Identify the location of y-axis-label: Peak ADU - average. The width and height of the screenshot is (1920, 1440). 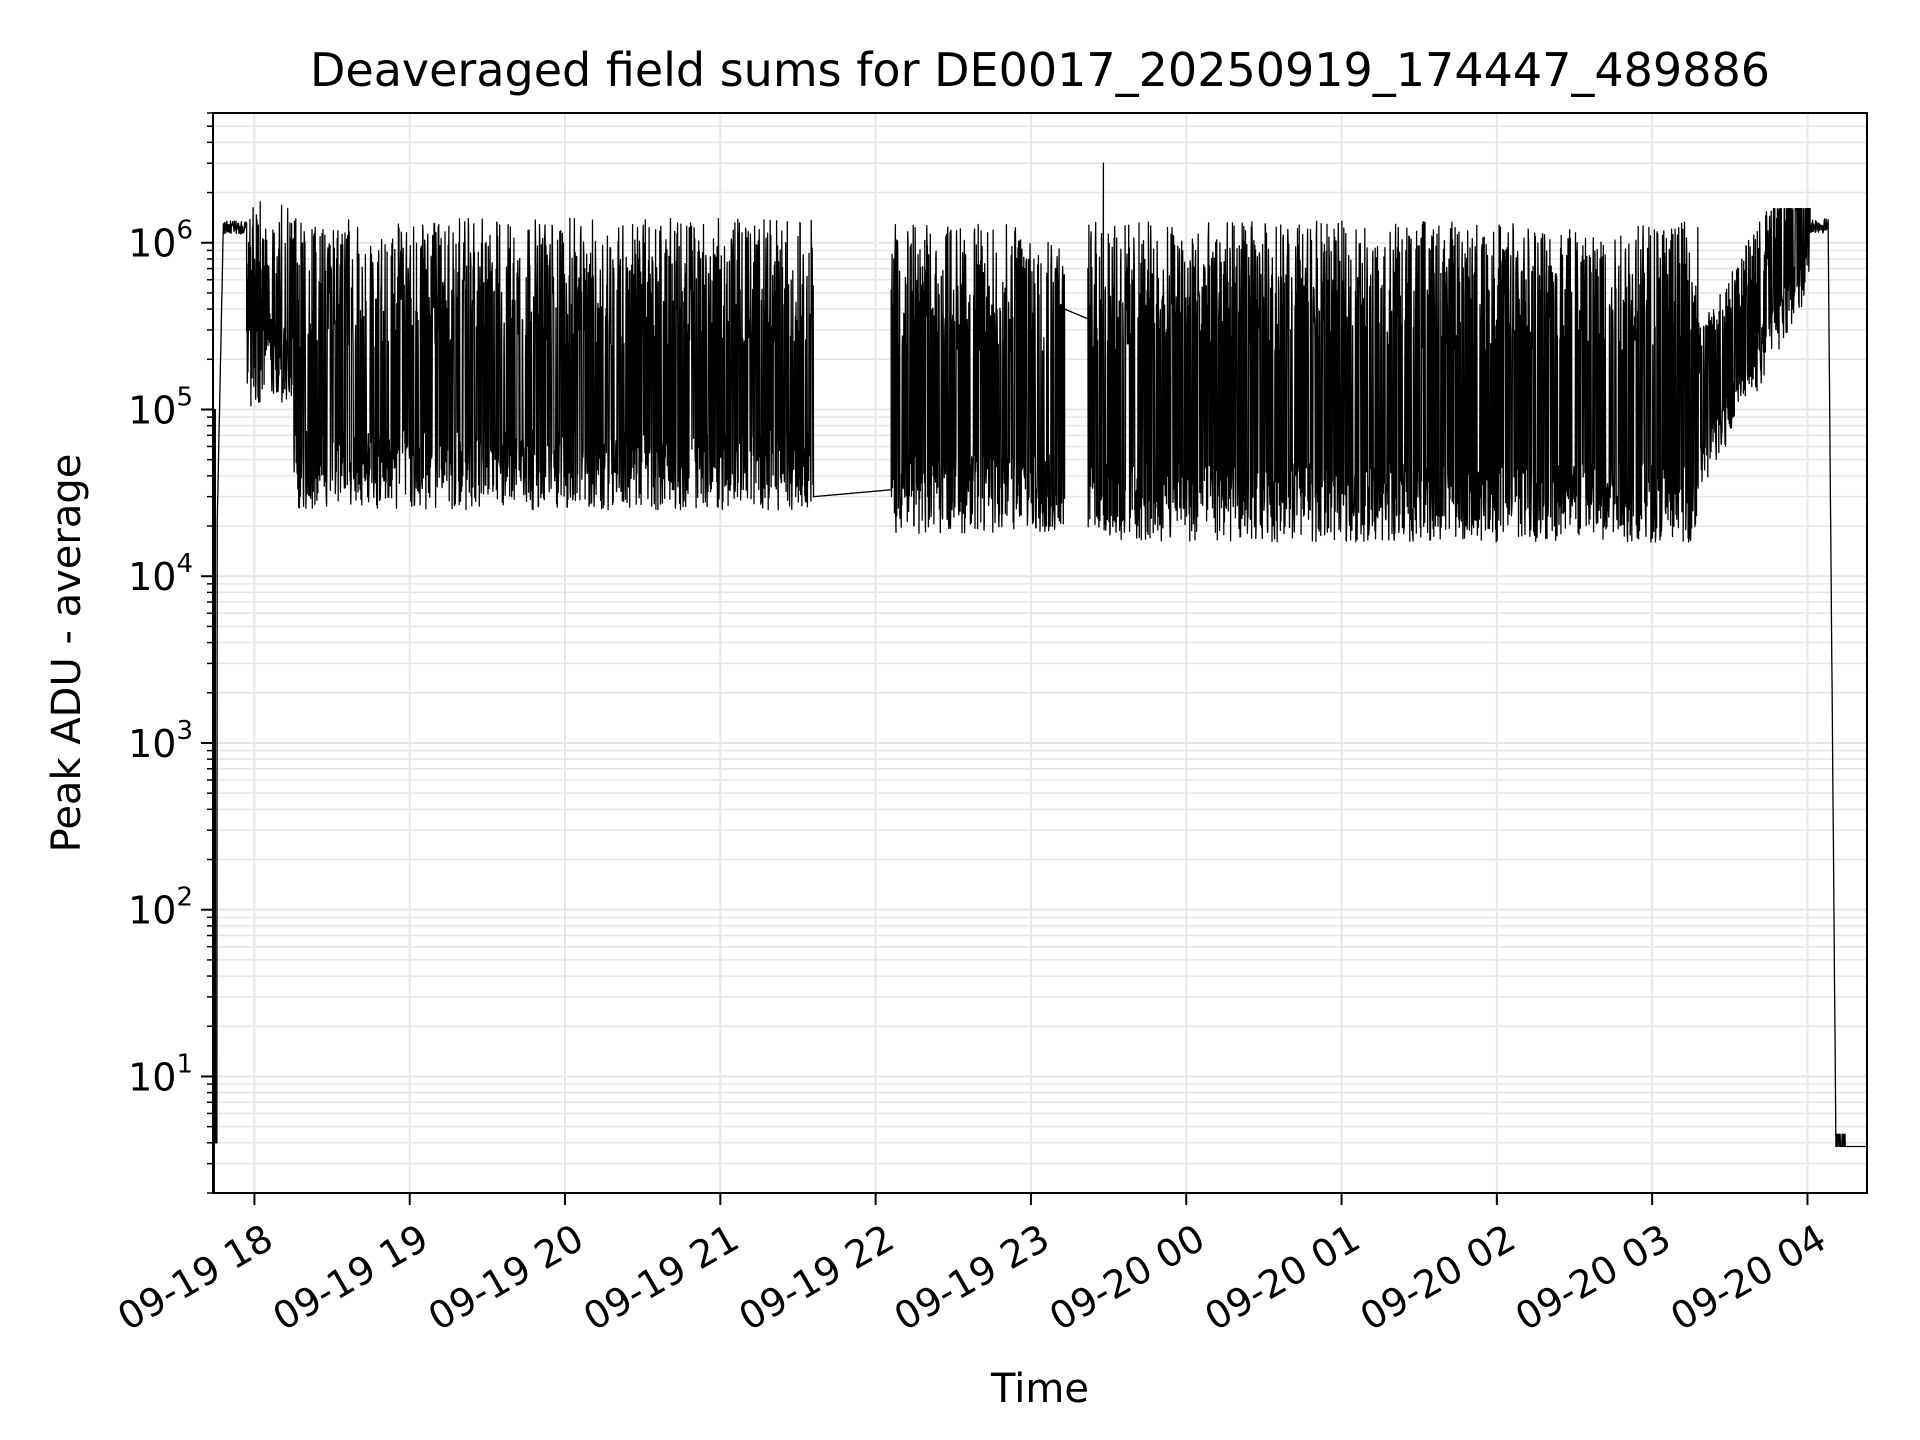
(67, 653).